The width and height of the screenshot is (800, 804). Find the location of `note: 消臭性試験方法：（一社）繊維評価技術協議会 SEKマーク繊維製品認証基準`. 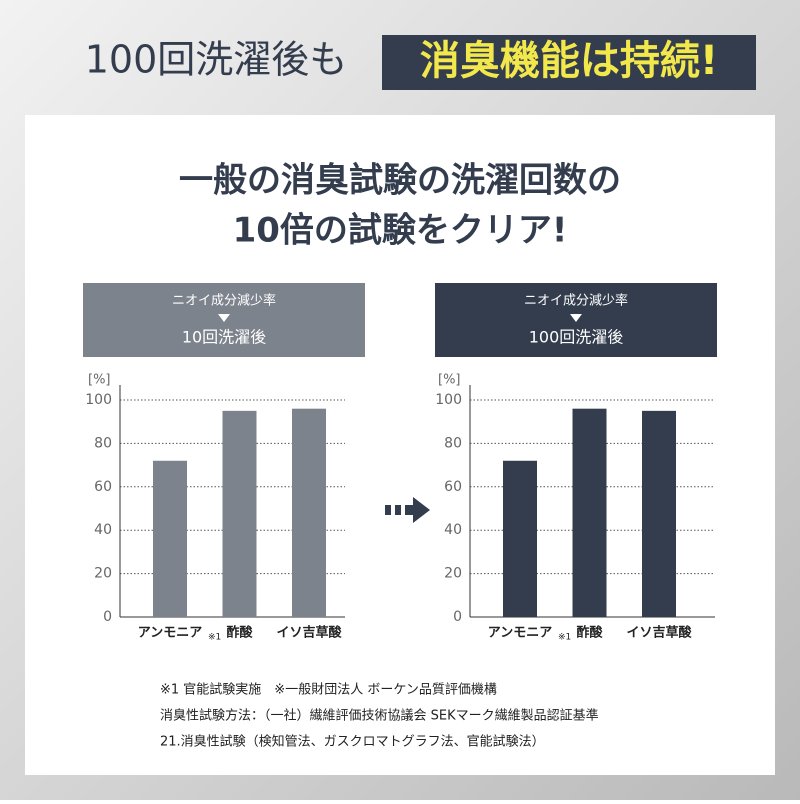

note: 消臭性試験方法：（一社）繊維評価技術協議会 SEKマーク繊維製品認証基準 is located at coordinates (379, 716).